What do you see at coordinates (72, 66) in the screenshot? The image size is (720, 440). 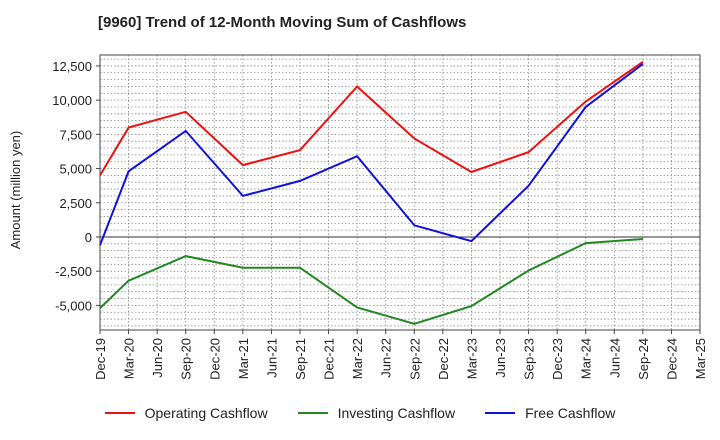 I see `y-tick-label: 12,500` at bounding box center [72, 66].